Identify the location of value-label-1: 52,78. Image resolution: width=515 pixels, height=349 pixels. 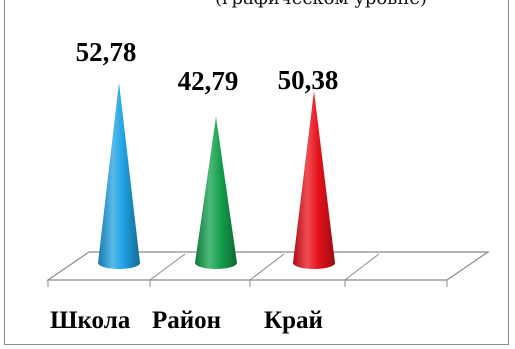
(106, 52).